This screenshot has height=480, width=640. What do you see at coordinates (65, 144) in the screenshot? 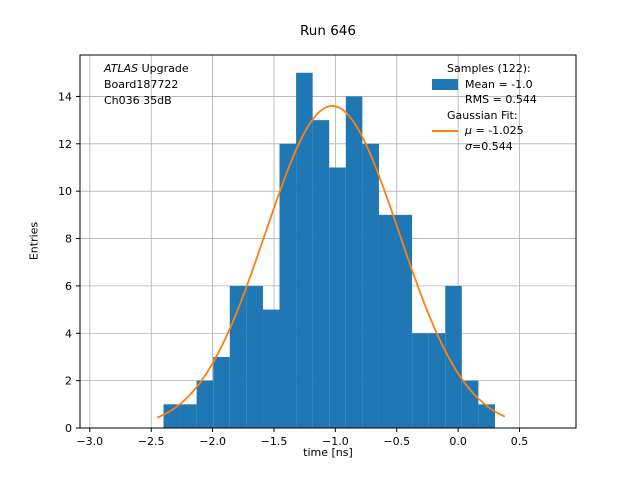
I see `y-tick-label: 12` at bounding box center [65, 144].